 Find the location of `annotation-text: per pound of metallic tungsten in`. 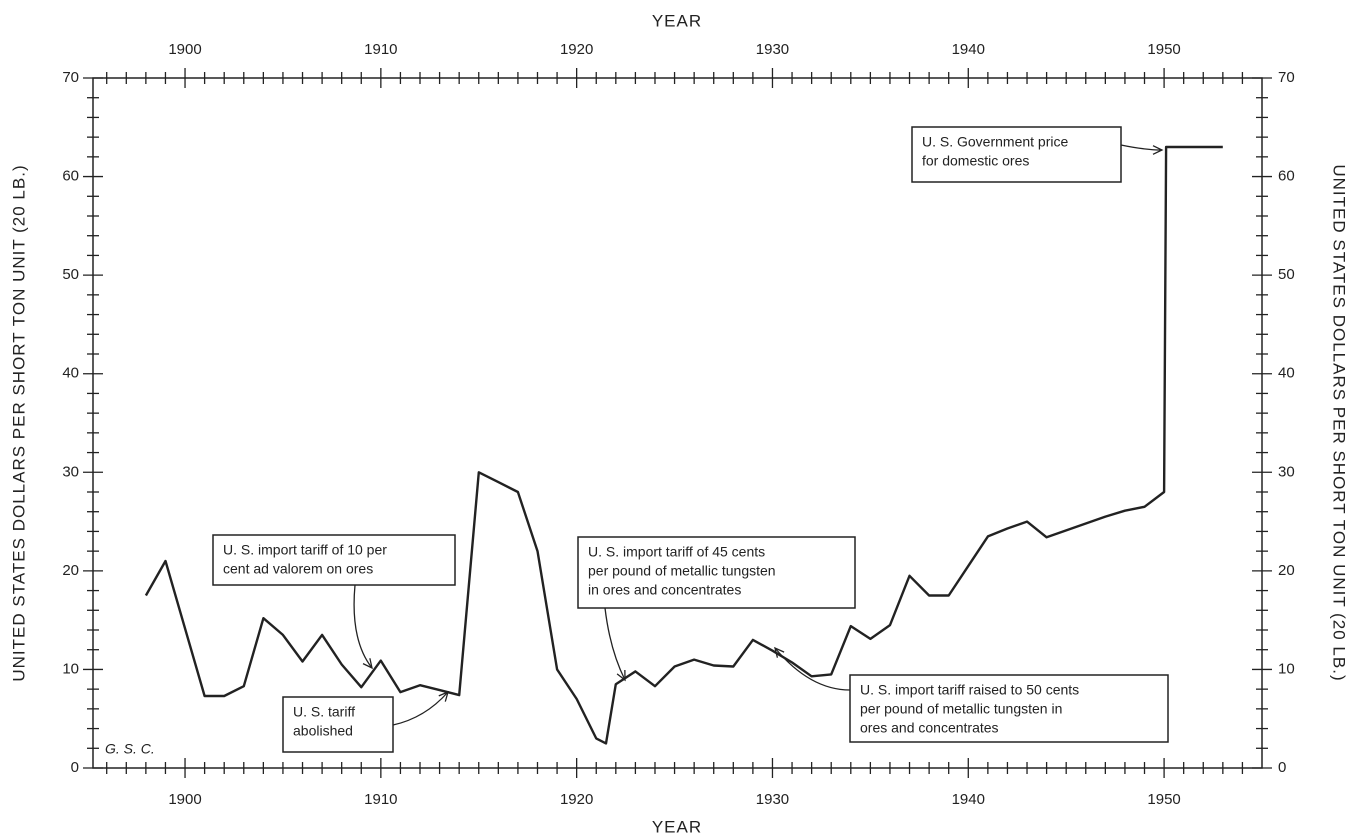

annotation-text: per pound of metallic tungsten in is located at coordinates (961, 709).